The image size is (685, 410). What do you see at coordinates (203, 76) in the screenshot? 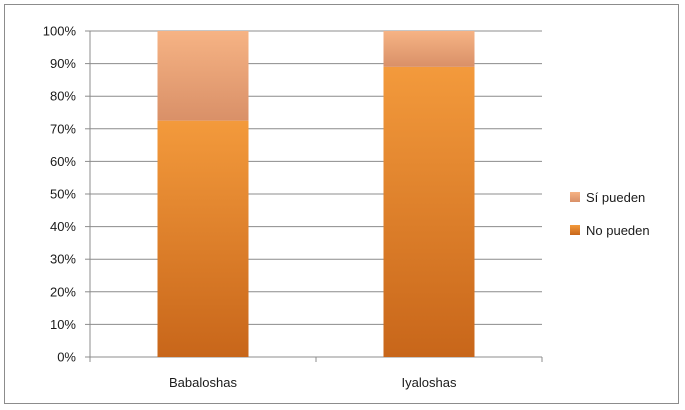
I see `bar-babaloshas-s-pueden` at bounding box center [203, 76].